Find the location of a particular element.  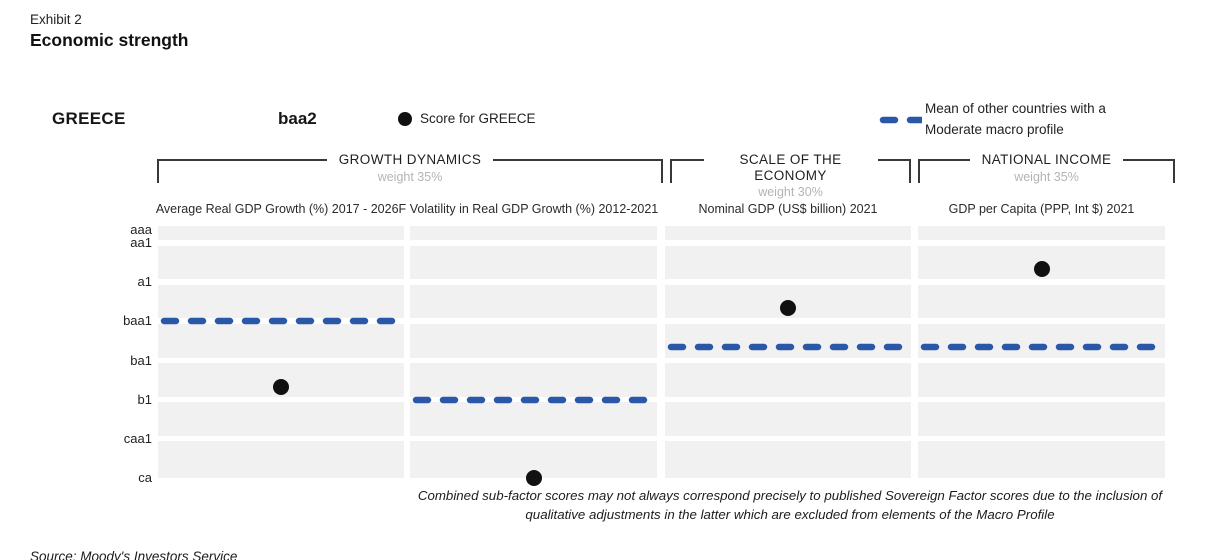

y-axis-tick: a1 is located at coordinates (144, 282).